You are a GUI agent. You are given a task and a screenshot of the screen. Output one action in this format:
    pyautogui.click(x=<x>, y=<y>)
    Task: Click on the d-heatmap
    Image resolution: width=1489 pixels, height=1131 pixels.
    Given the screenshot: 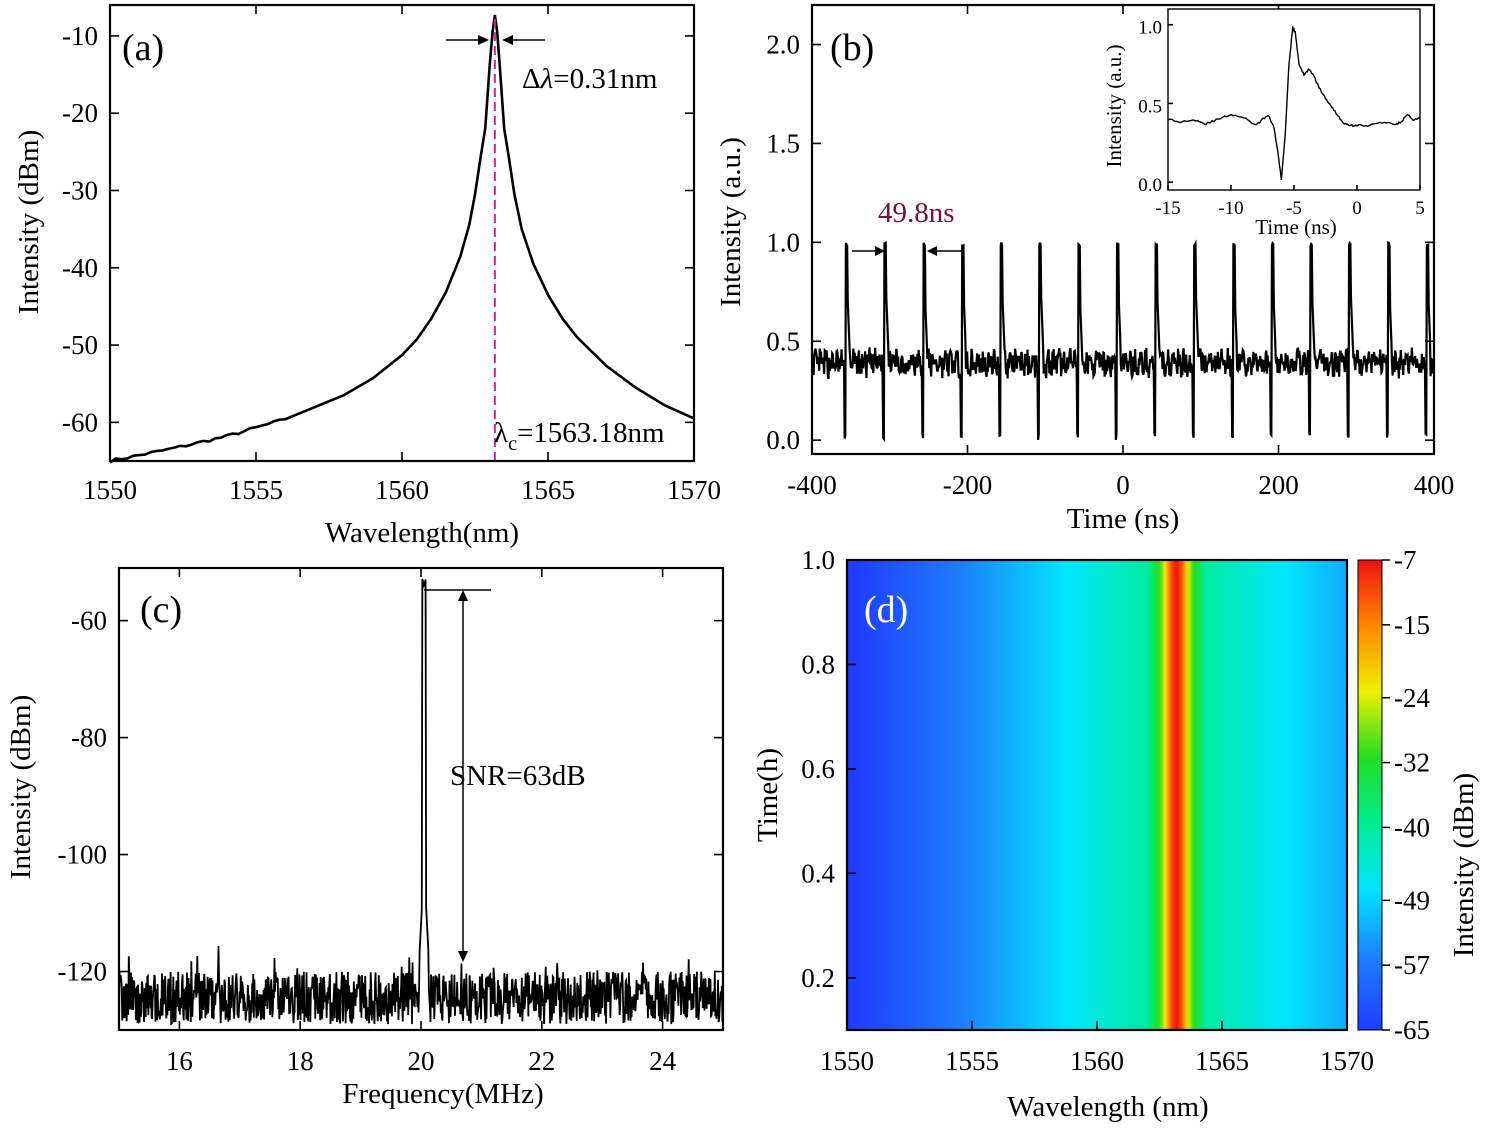 What is the action you would take?
    pyautogui.click(x=1097, y=795)
    